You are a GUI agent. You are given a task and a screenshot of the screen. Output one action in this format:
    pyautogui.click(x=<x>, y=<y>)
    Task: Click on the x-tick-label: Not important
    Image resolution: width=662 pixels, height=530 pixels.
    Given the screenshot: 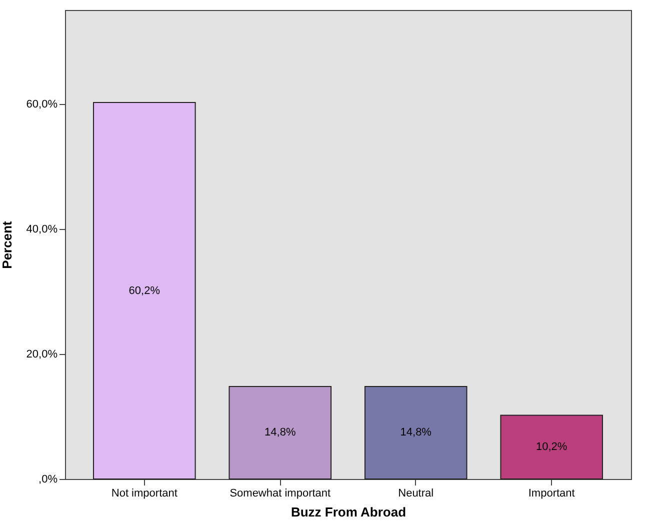 What is the action you would take?
    pyautogui.click(x=144, y=494)
    